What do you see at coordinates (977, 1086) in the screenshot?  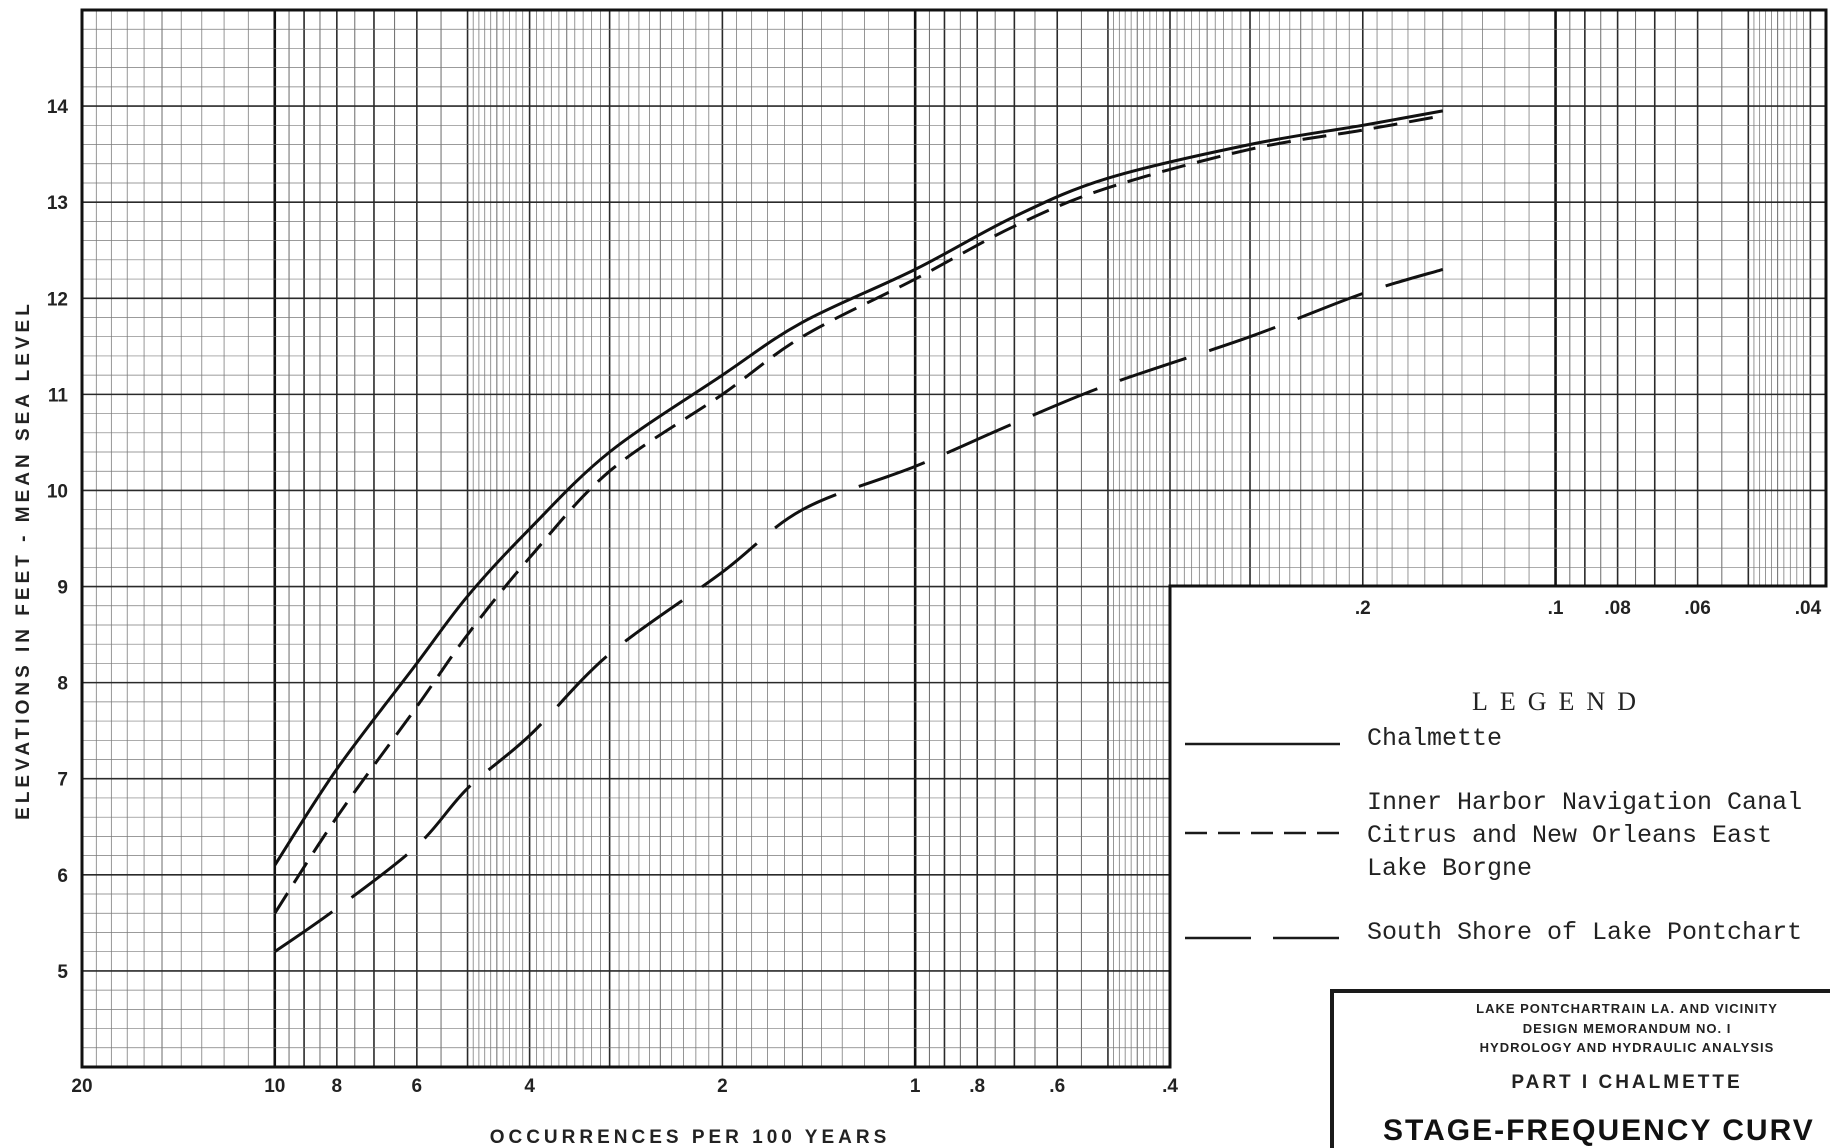 I see `x-tick-label: .8` at bounding box center [977, 1086].